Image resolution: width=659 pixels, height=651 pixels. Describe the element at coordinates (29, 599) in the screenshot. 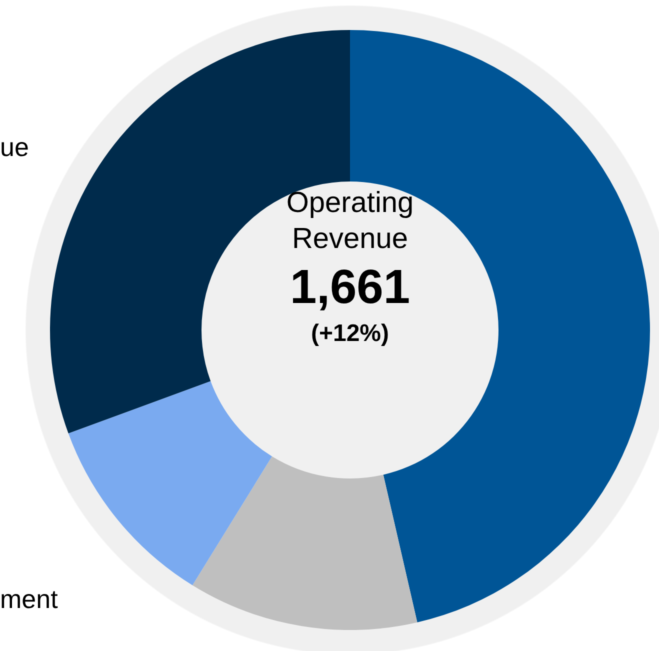

I see `slice-label: ment` at that location.